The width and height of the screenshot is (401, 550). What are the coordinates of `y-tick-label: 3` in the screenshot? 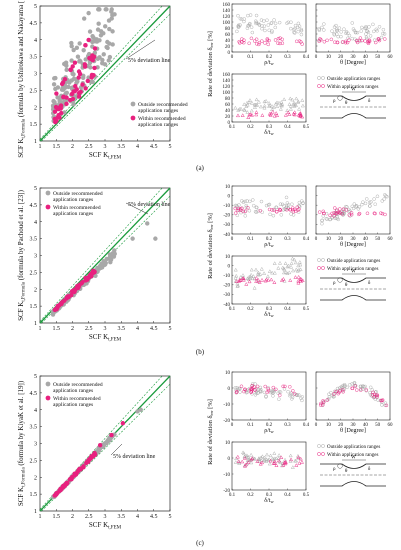 It's located at (35, 445).